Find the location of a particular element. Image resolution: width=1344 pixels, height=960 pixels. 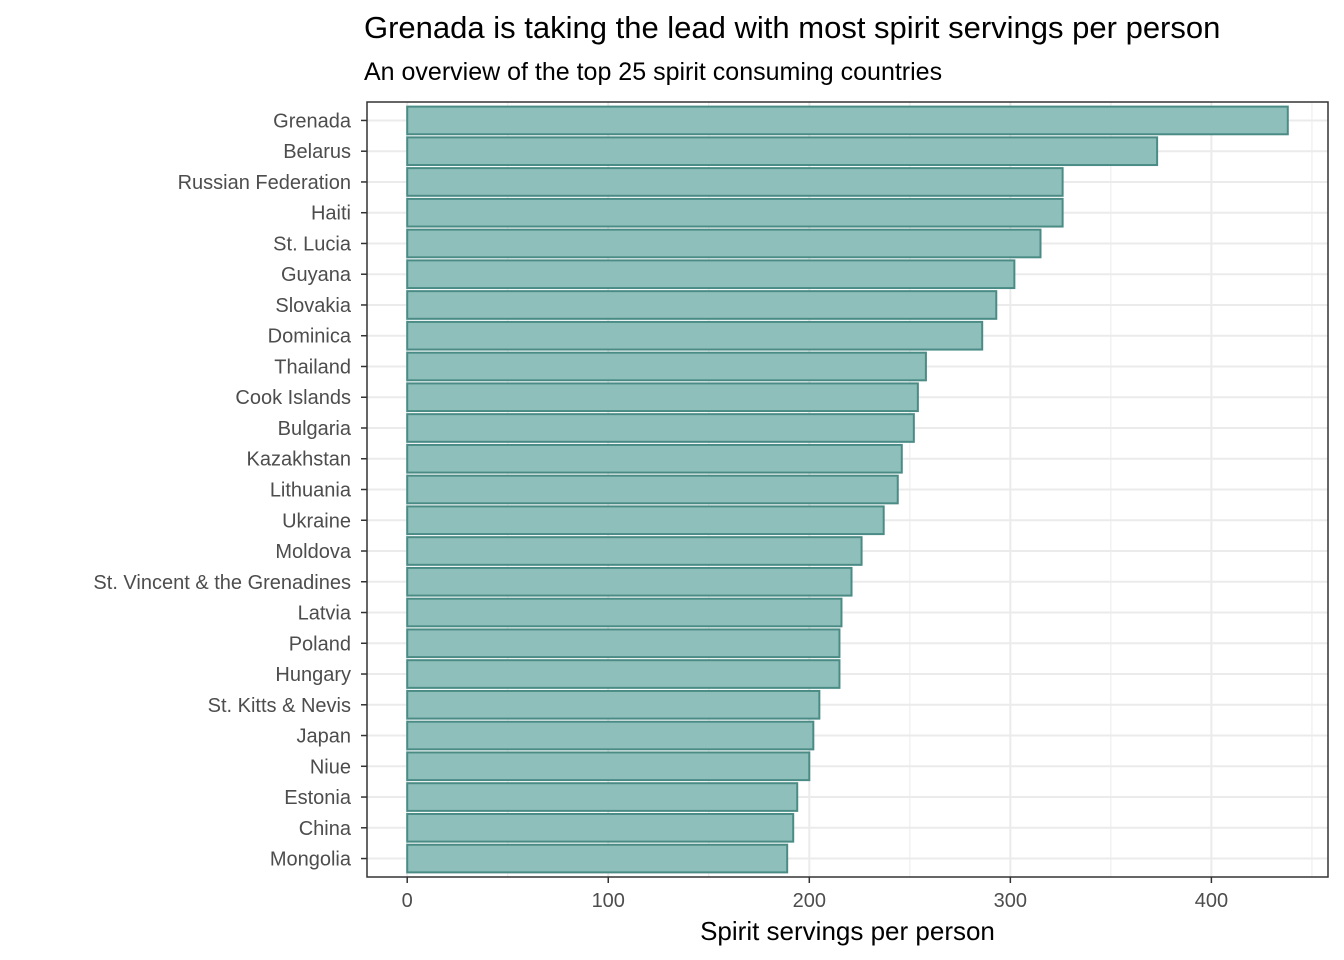

y-tick-label: St. Lucia is located at coordinates (312, 244).